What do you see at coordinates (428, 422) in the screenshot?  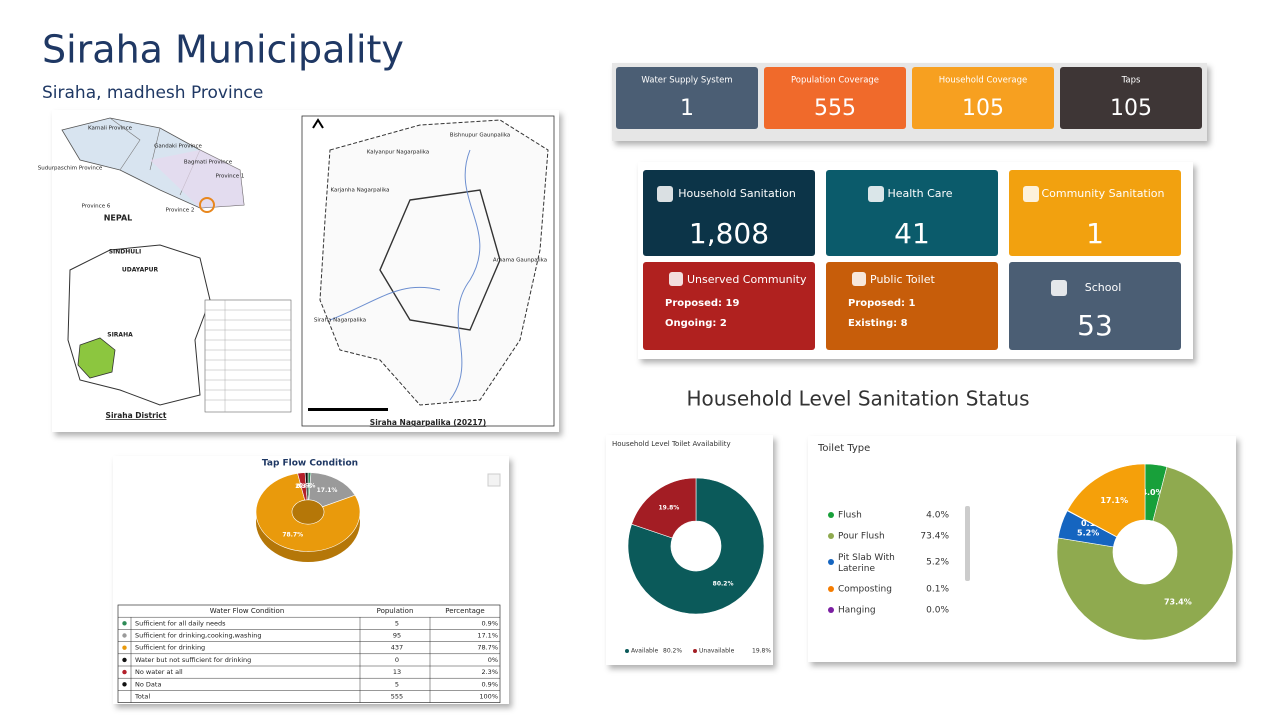 I see `map-caption: Siraha Nagarpalika (20217)` at bounding box center [428, 422].